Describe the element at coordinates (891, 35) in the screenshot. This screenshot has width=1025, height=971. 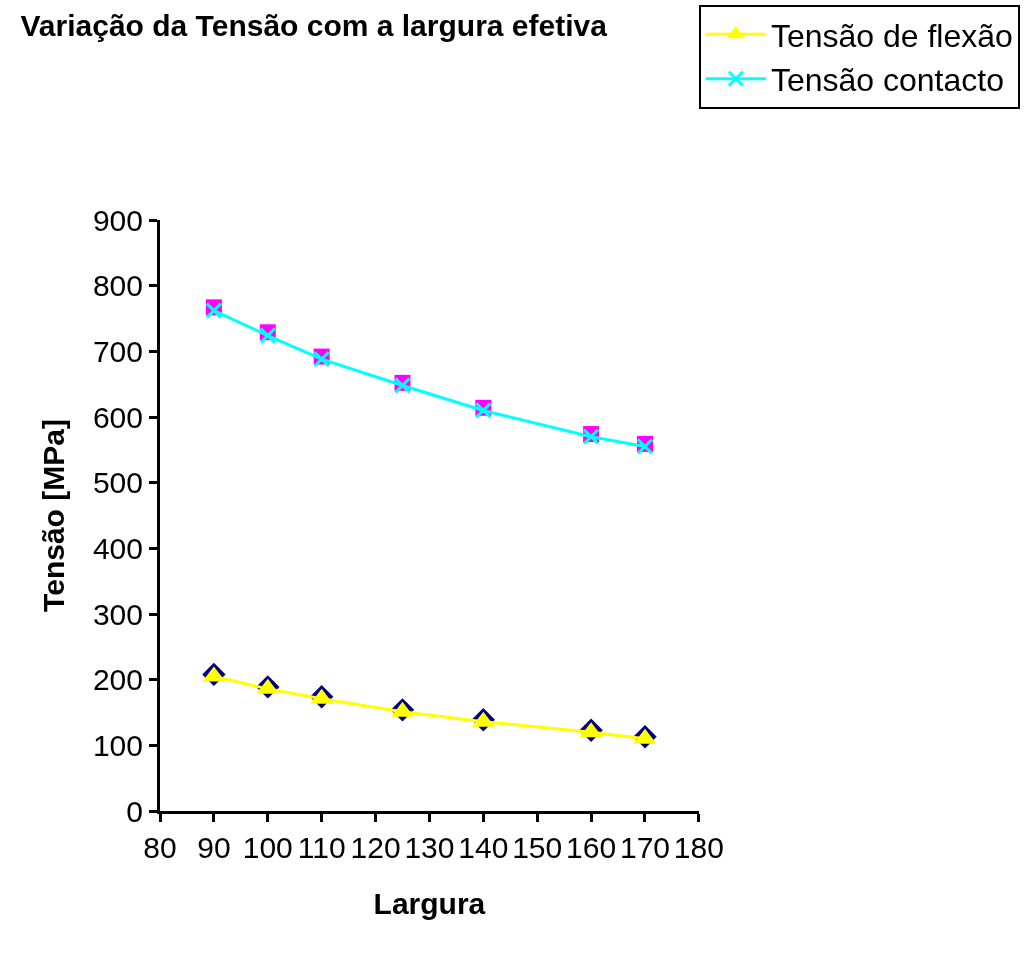
I see `legend-label: Tensão de flexão` at that location.